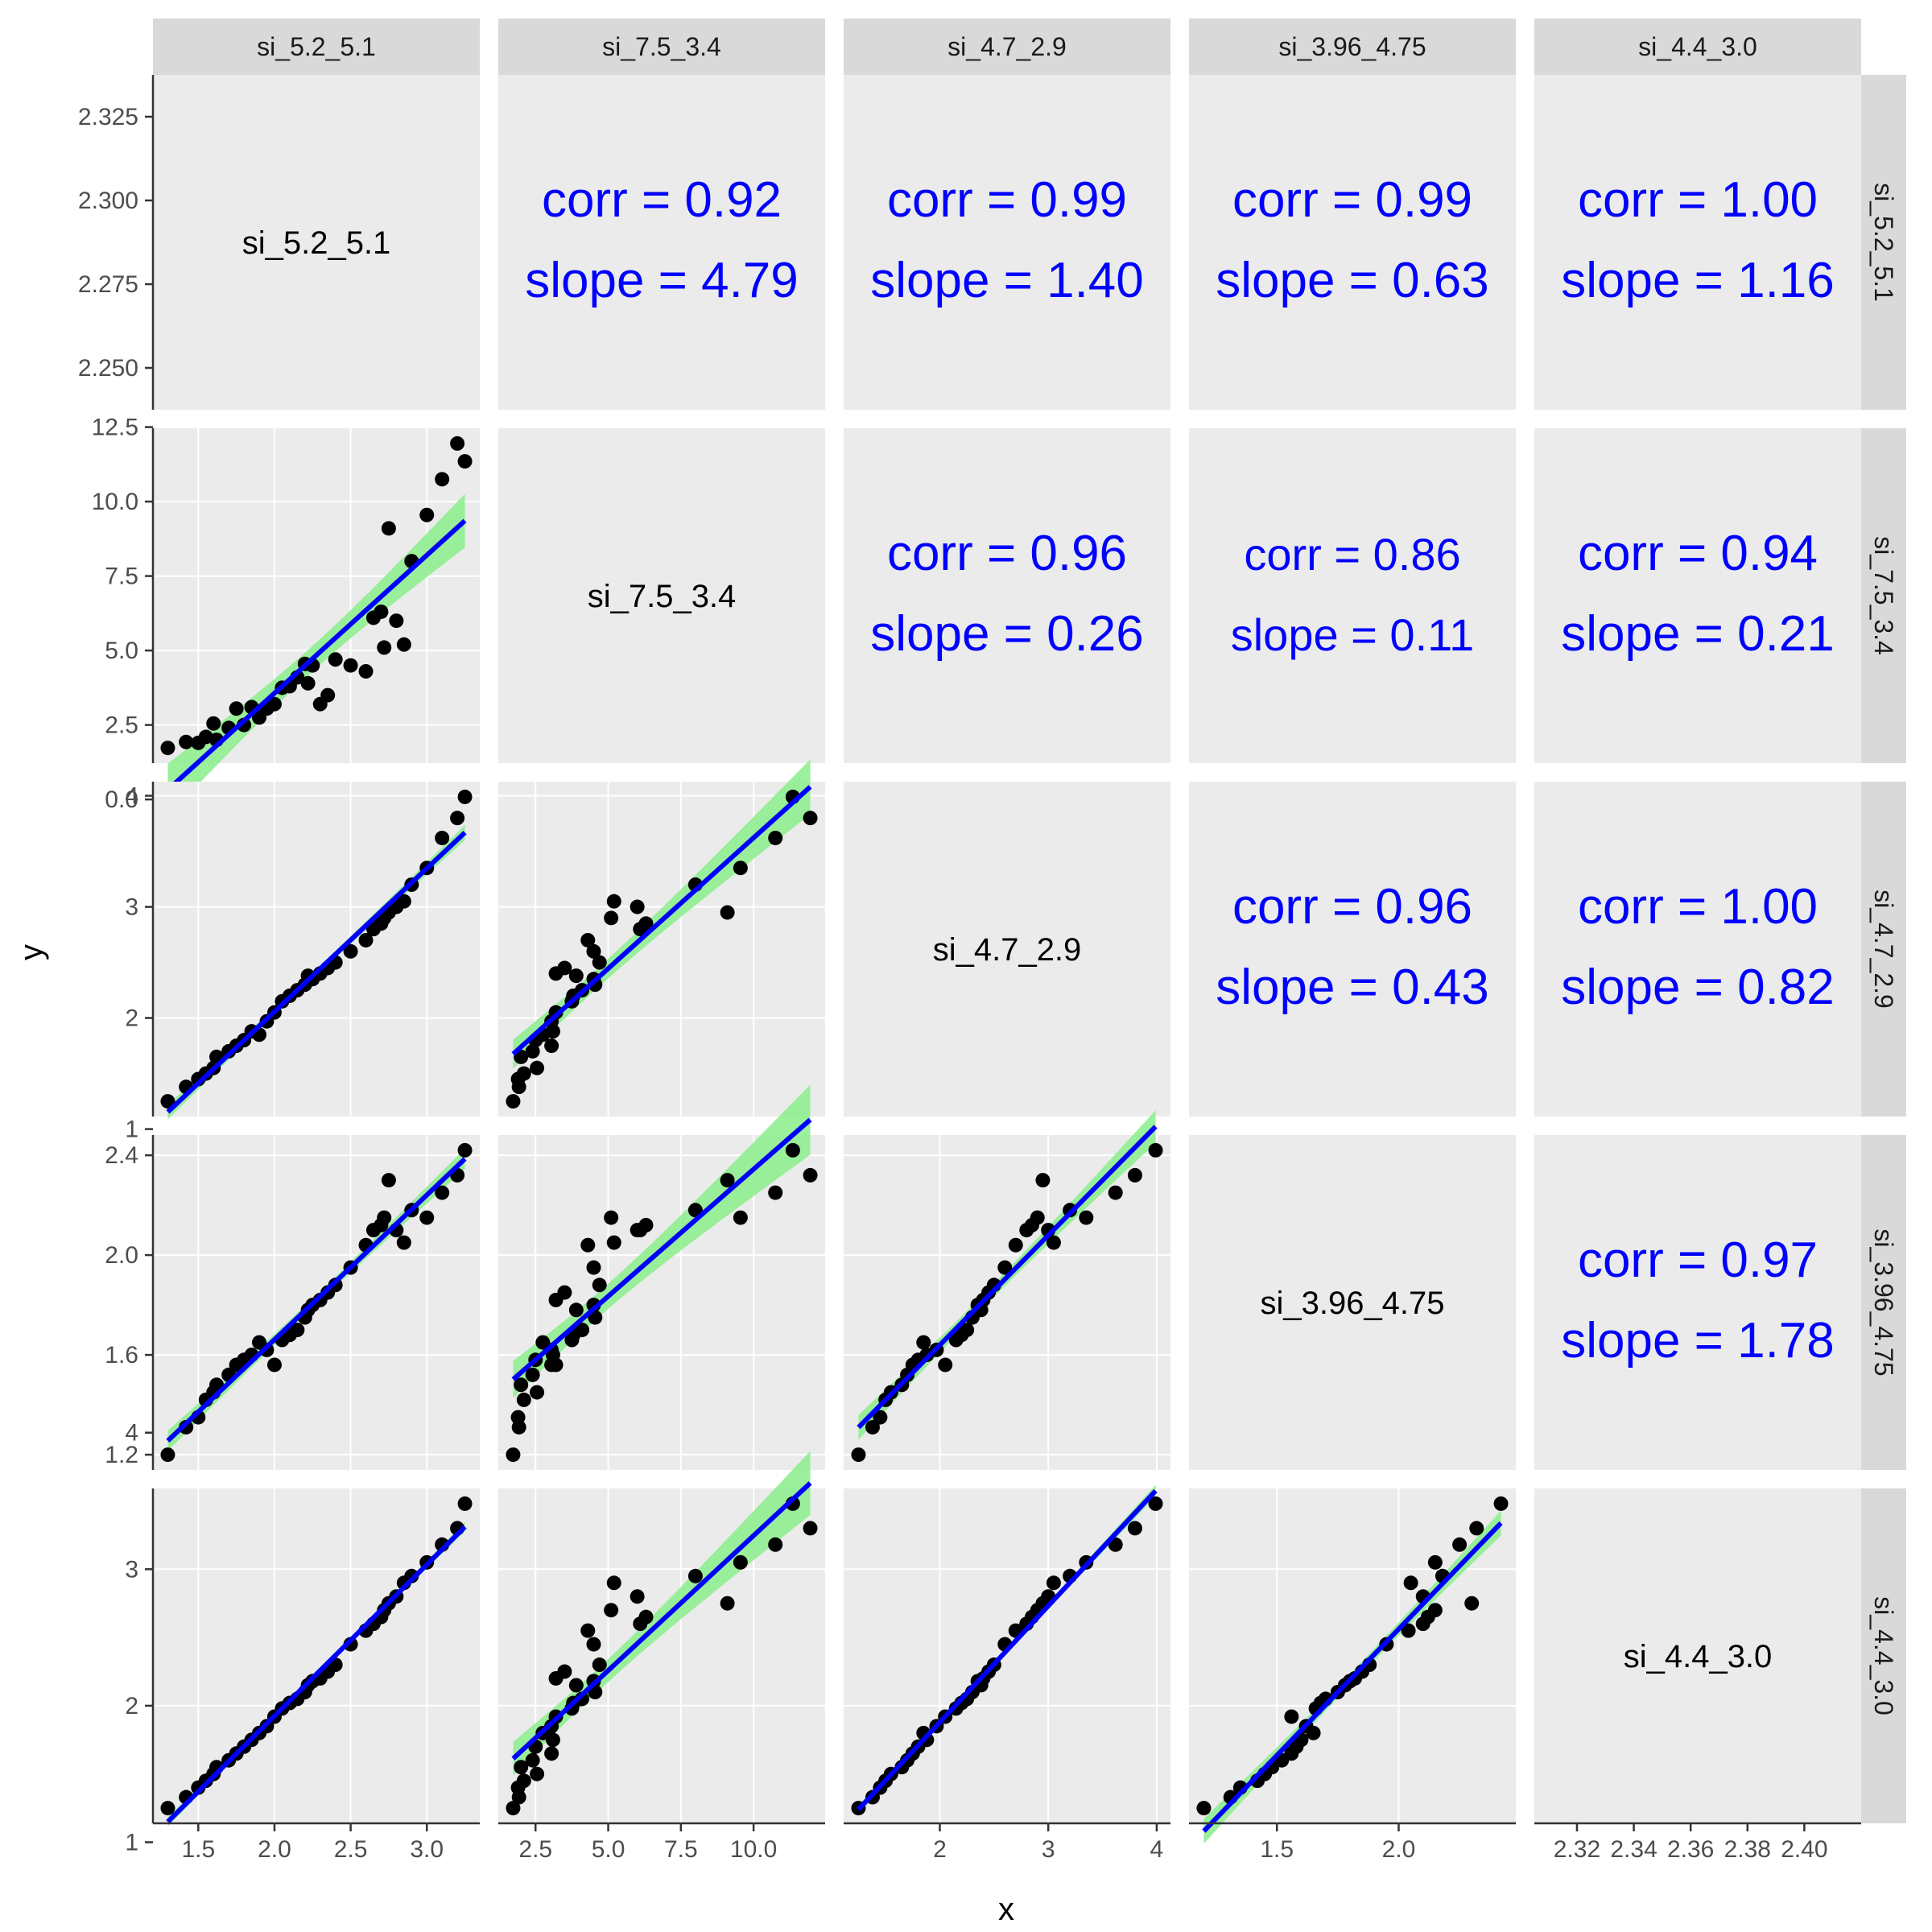 This screenshot has height=1932, width=1932. Describe the element at coordinates (1883, 242) in the screenshot. I see `row-strip: si_5.2_5.1` at that location.